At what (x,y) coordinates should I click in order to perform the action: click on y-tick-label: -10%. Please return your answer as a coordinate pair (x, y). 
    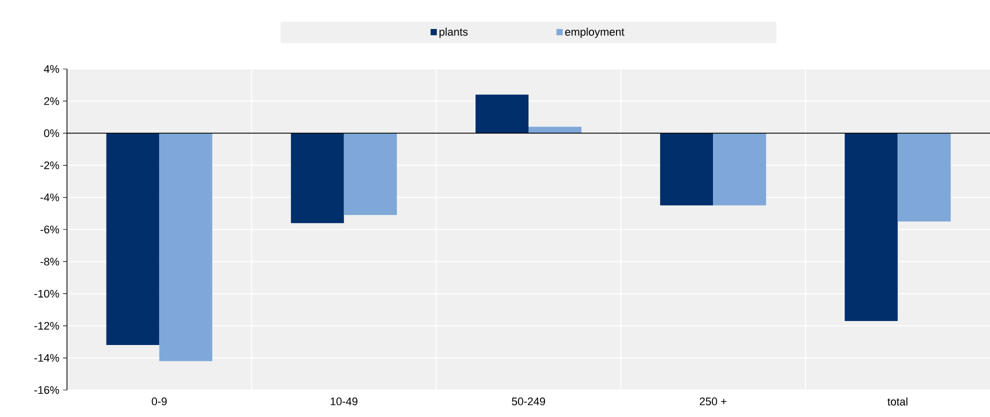
    Looking at the image, I should click on (47, 294).